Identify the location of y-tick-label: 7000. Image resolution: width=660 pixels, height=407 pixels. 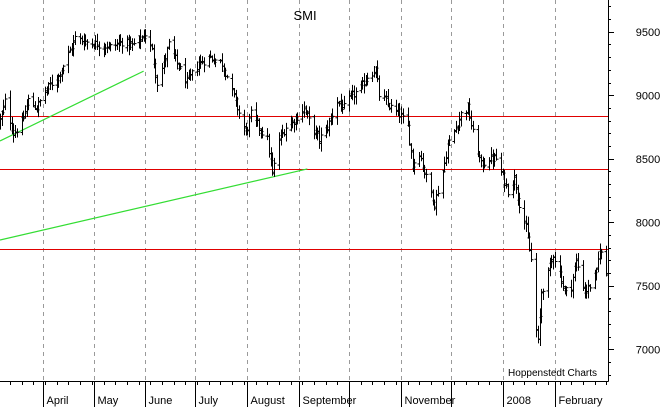
(648, 350).